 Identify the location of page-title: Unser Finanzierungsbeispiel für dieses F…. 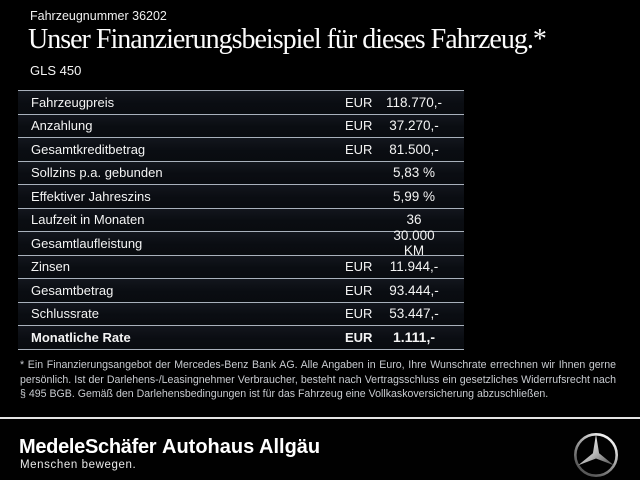
(287, 39).